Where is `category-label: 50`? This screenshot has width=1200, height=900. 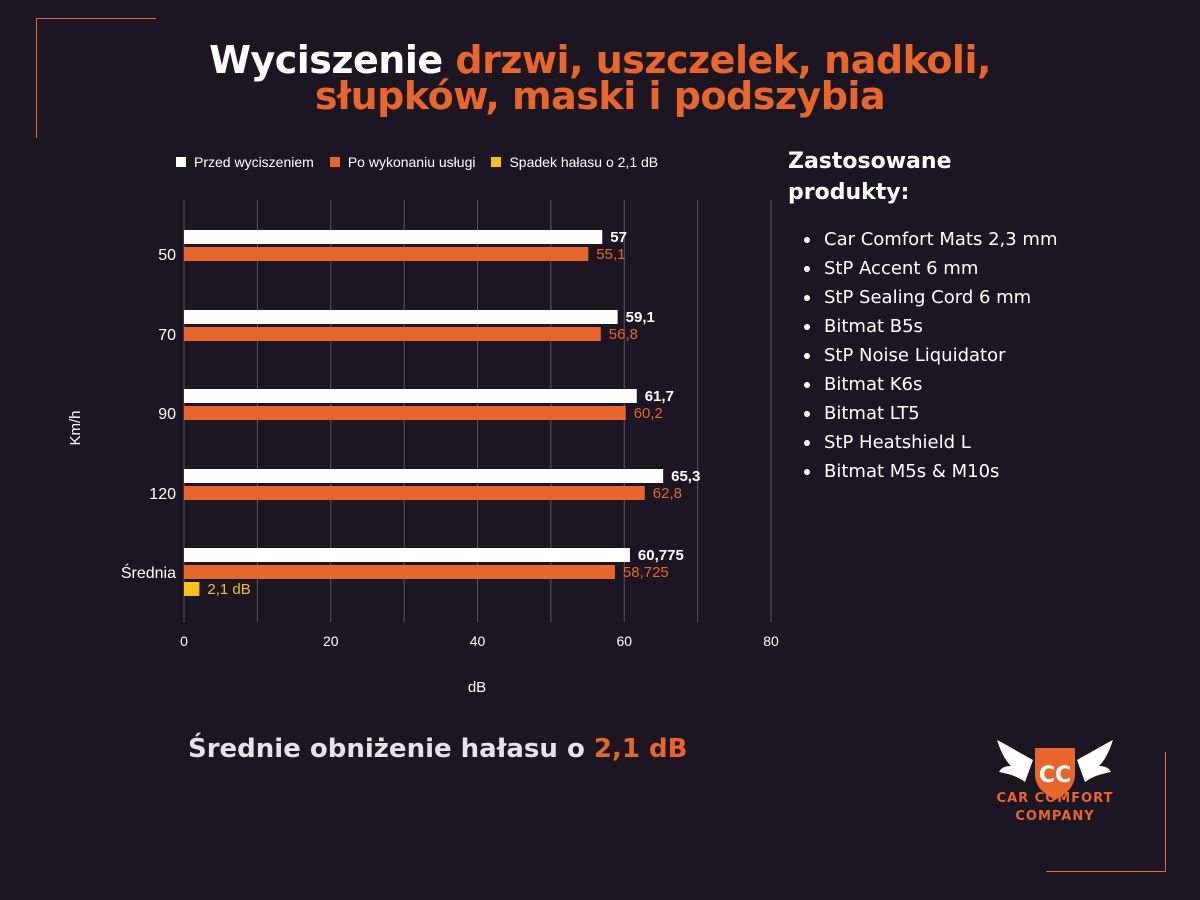 category-label: 50 is located at coordinates (167, 255).